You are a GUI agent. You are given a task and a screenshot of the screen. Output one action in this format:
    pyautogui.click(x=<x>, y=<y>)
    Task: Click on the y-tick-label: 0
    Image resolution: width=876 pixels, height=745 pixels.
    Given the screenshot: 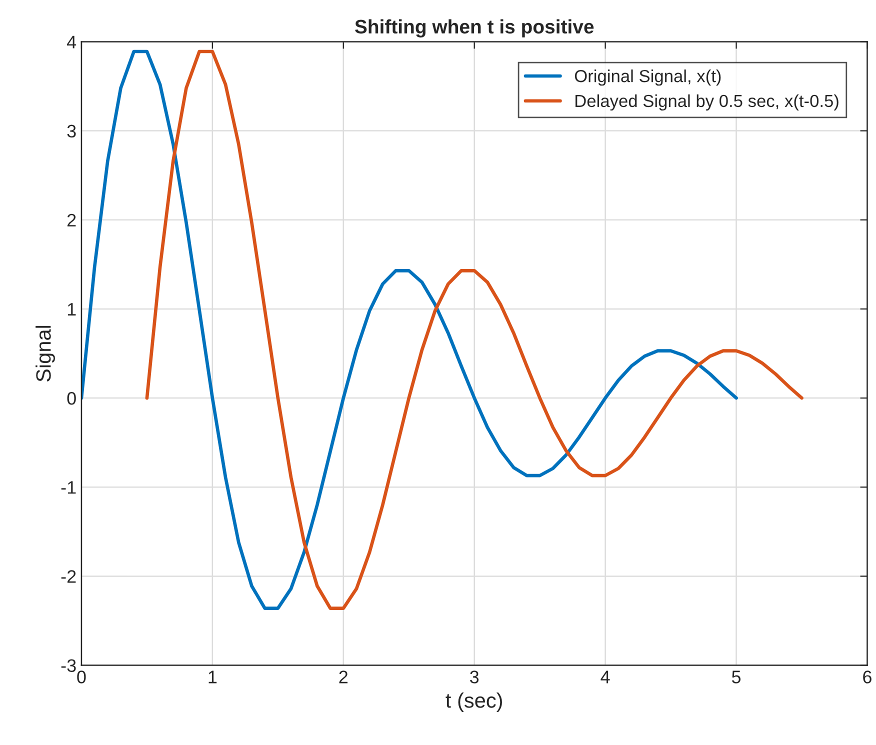 What is the action you would take?
    pyautogui.click(x=71, y=398)
    